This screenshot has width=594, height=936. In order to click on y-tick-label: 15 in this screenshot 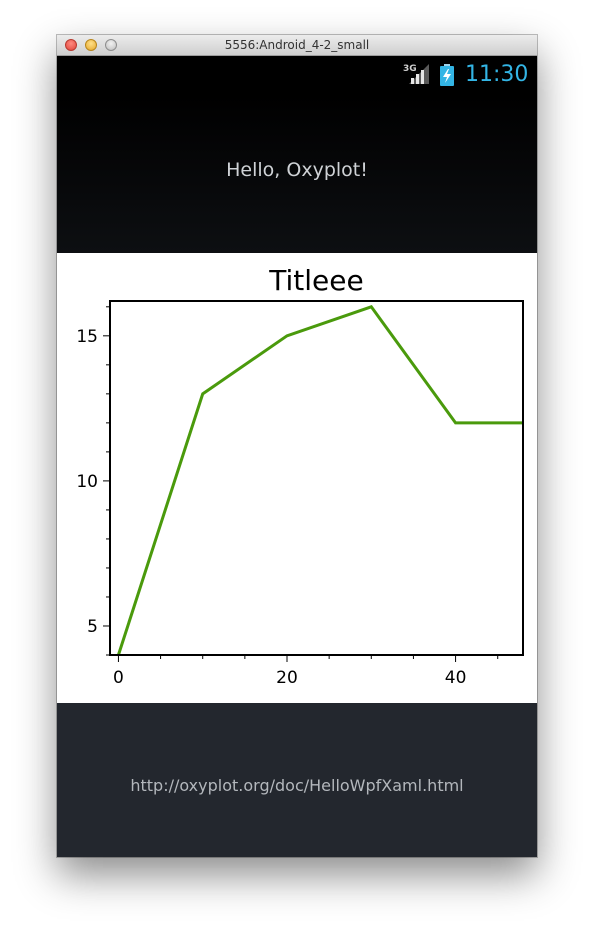, I will do `click(87, 337)`.